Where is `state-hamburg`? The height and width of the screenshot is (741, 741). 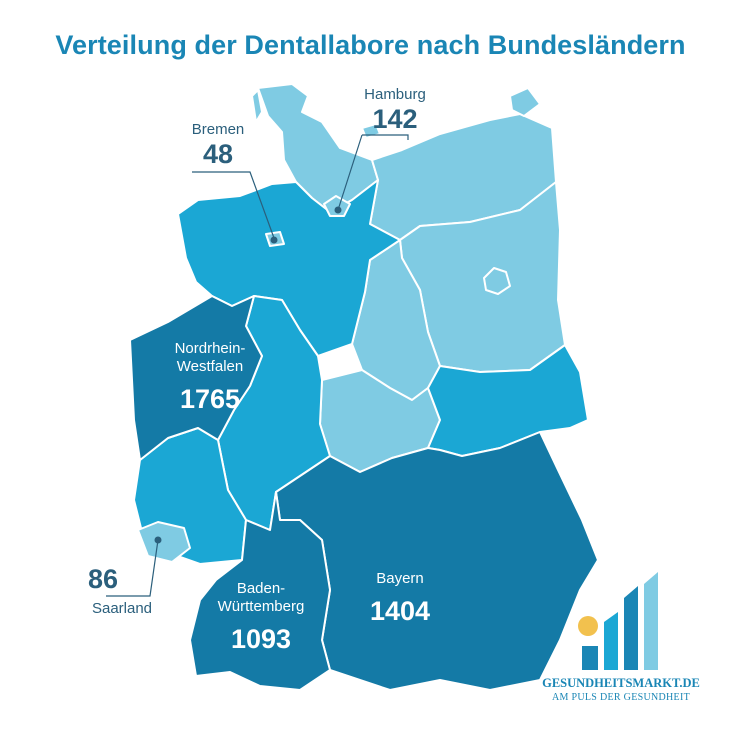 state-hamburg is located at coordinates (337, 206).